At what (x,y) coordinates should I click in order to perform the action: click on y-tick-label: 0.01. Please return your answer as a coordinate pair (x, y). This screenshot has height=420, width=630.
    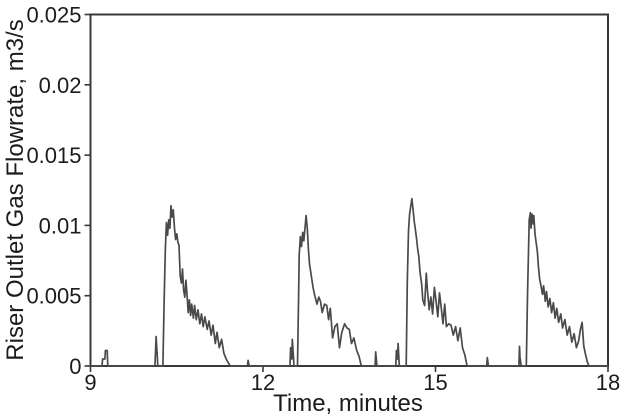
    Looking at the image, I should click on (60, 225).